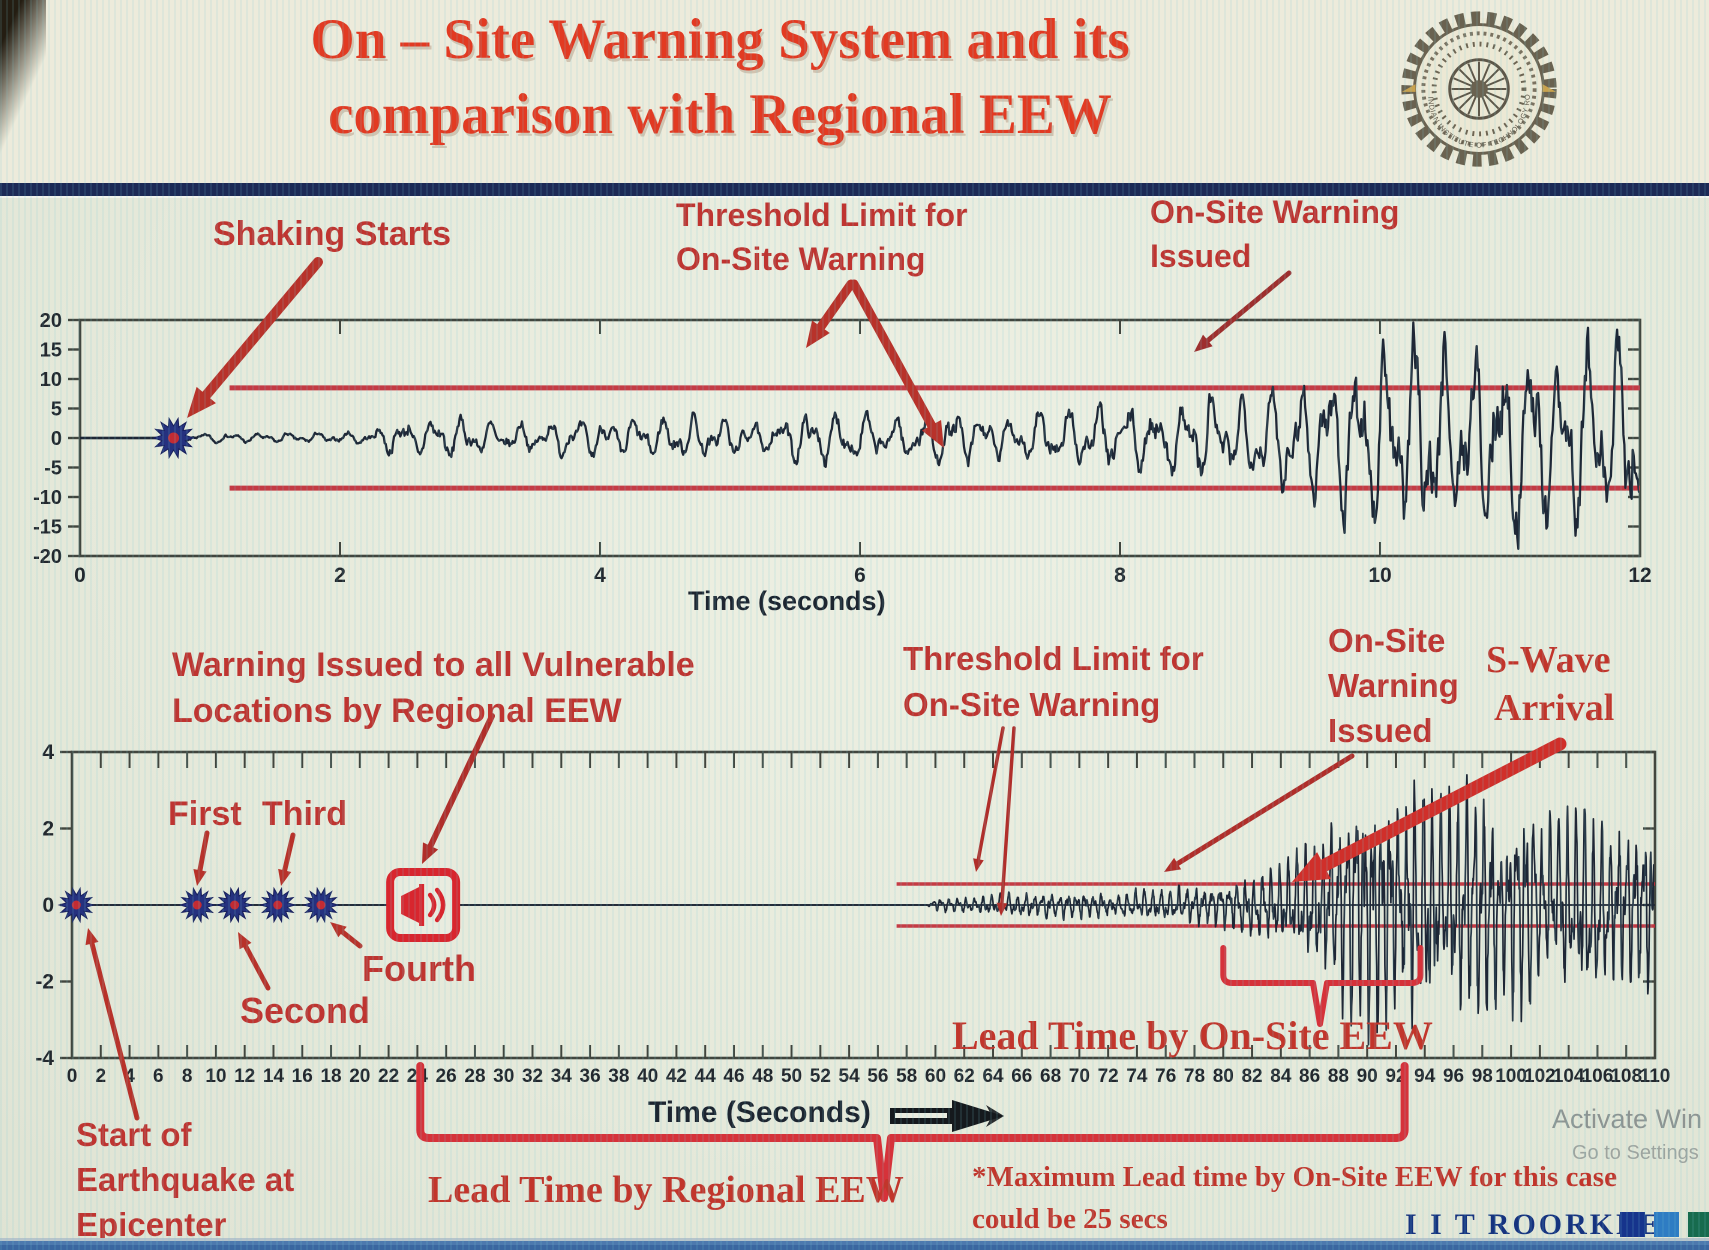  What do you see at coordinates (1475, 83) in the screenshot?
I see `iit-roorkee-emblem-icon: INDIAN INSTITUTE OF TECHNOLOGY ROORKEE` at bounding box center [1475, 83].